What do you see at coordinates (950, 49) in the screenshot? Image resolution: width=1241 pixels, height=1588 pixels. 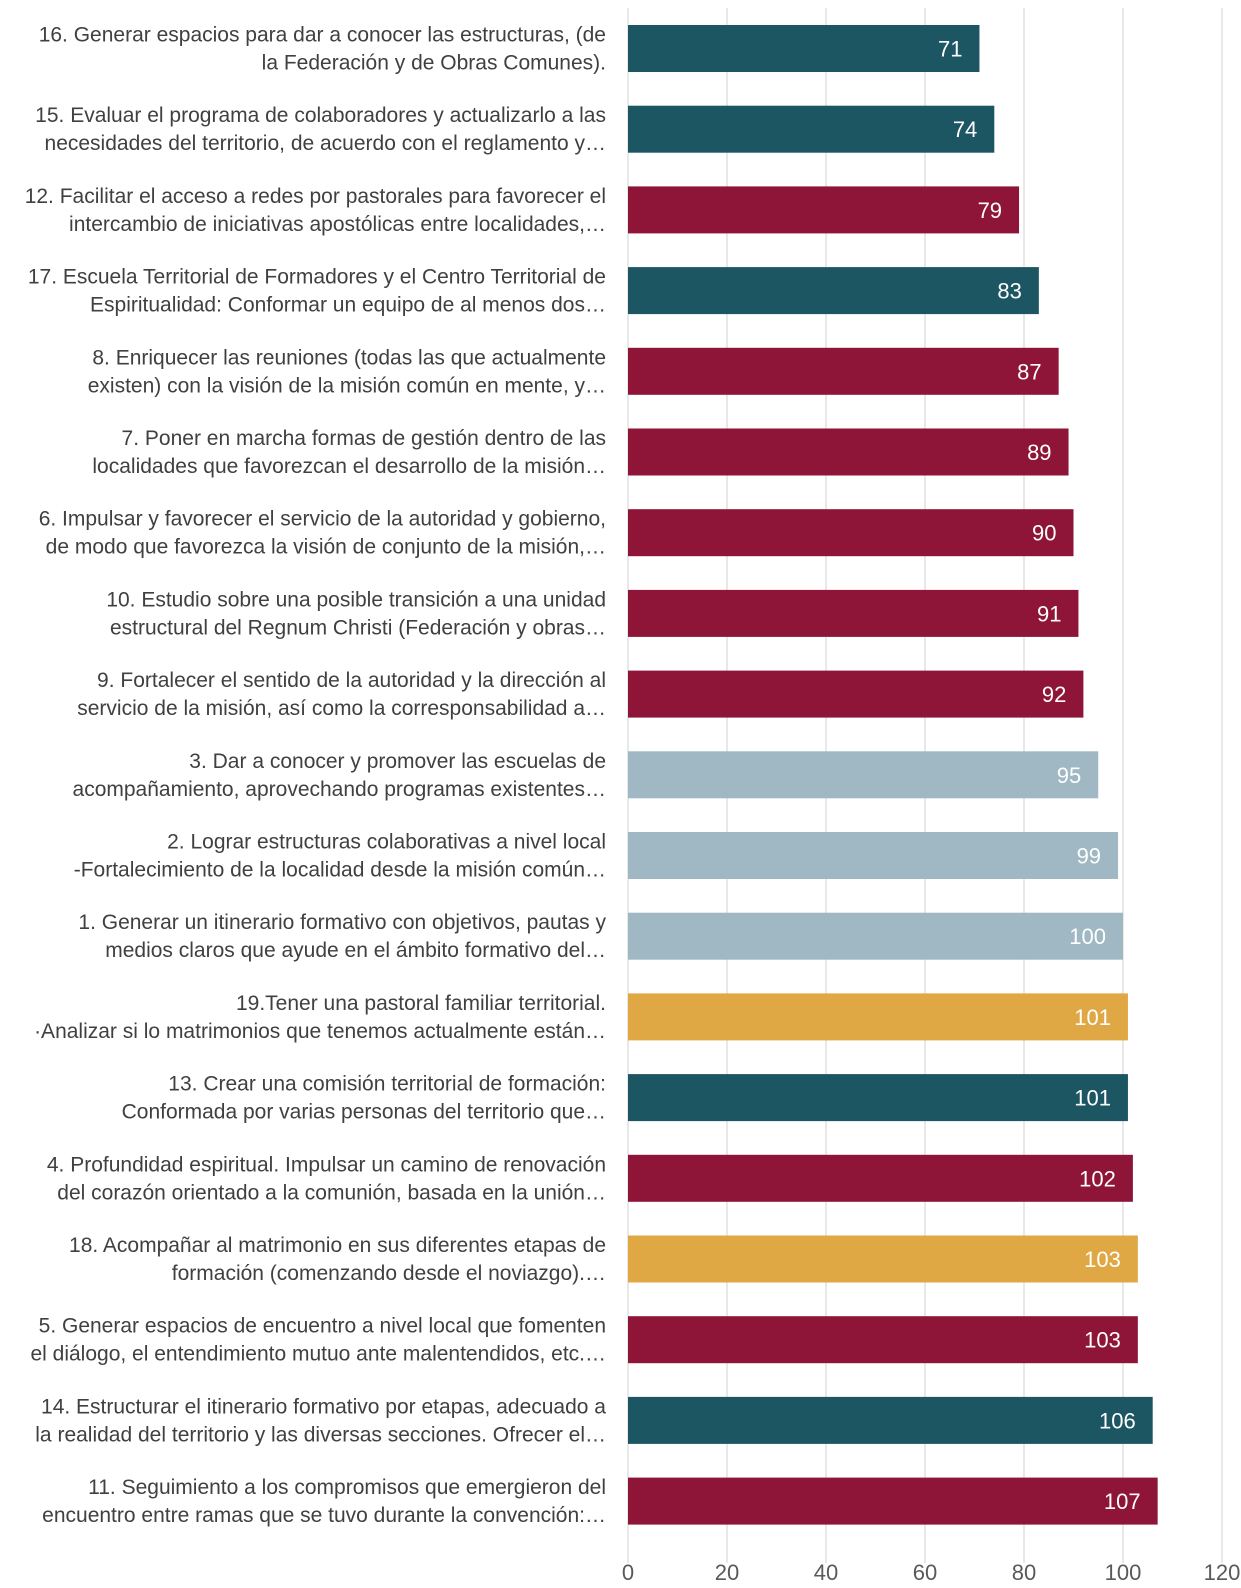 I see `data-label-1: 71` at bounding box center [950, 49].